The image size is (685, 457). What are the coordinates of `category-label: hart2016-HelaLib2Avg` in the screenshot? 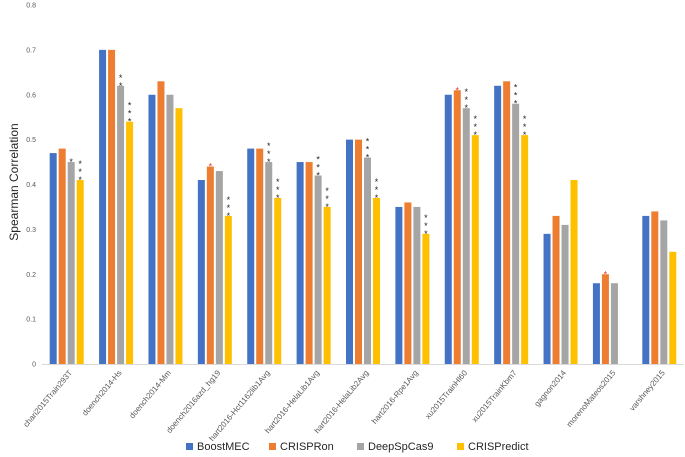 It's located at (342, 402).